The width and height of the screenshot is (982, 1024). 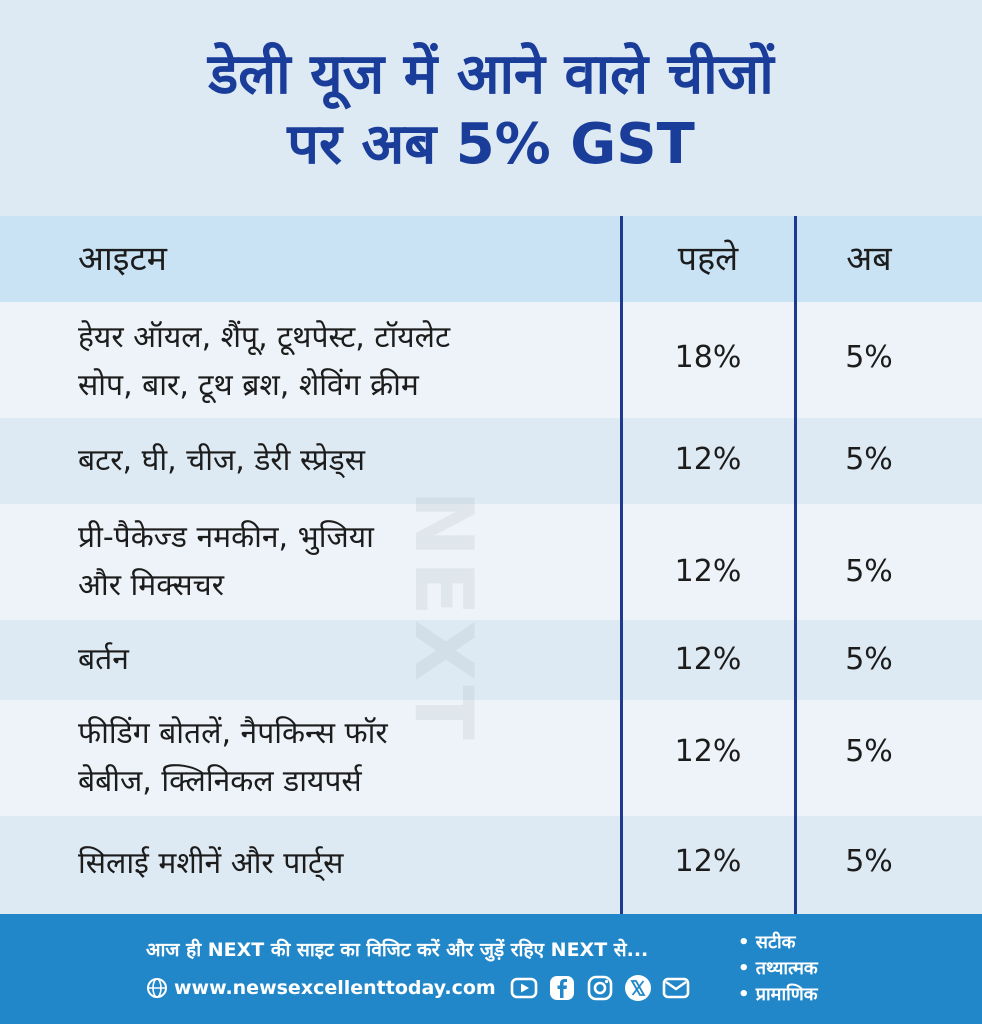 I want to click on tag-item: • तथ्यात्मक, so click(x=778, y=968).